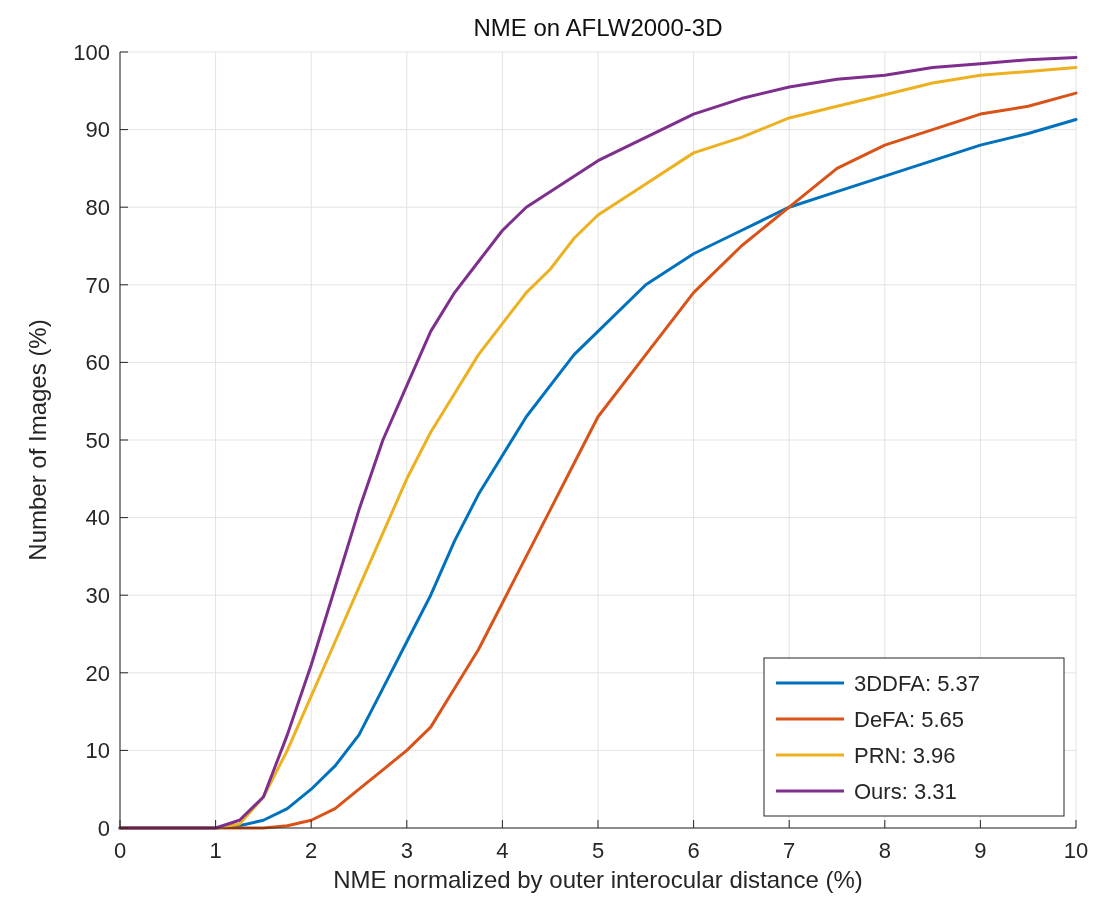 The height and width of the screenshot is (920, 1115). What do you see at coordinates (97, 285) in the screenshot?
I see `y-tick-label: 70` at bounding box center [97, 285].